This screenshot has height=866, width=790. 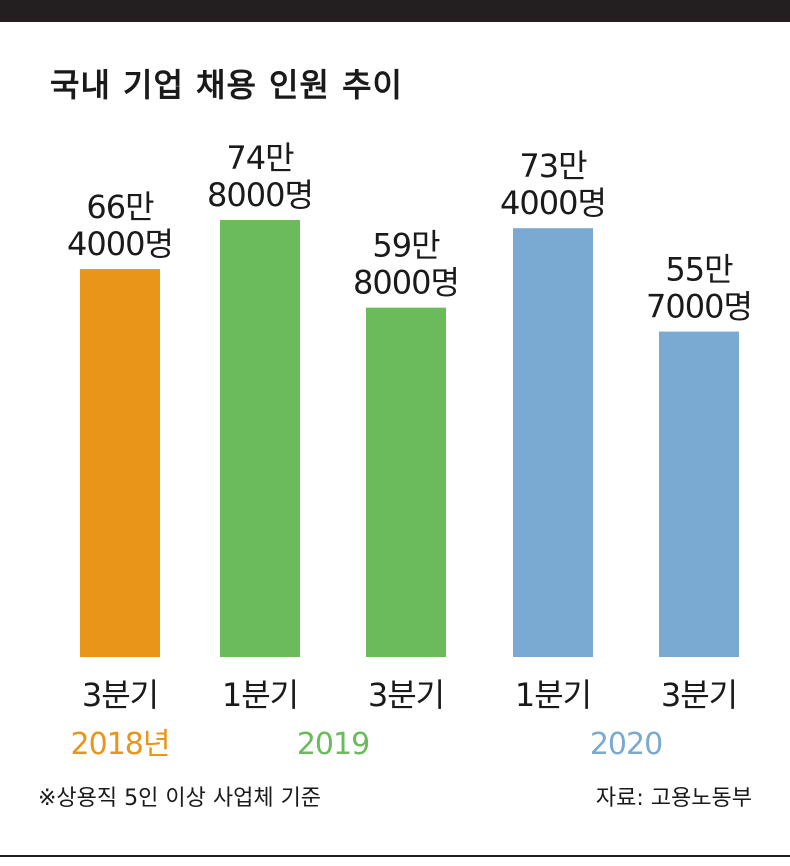 What do you see at coordinates (699, 307) in the screenshot?
I see `data-label-5-2: 7000명` at bounding box center [699, 307].